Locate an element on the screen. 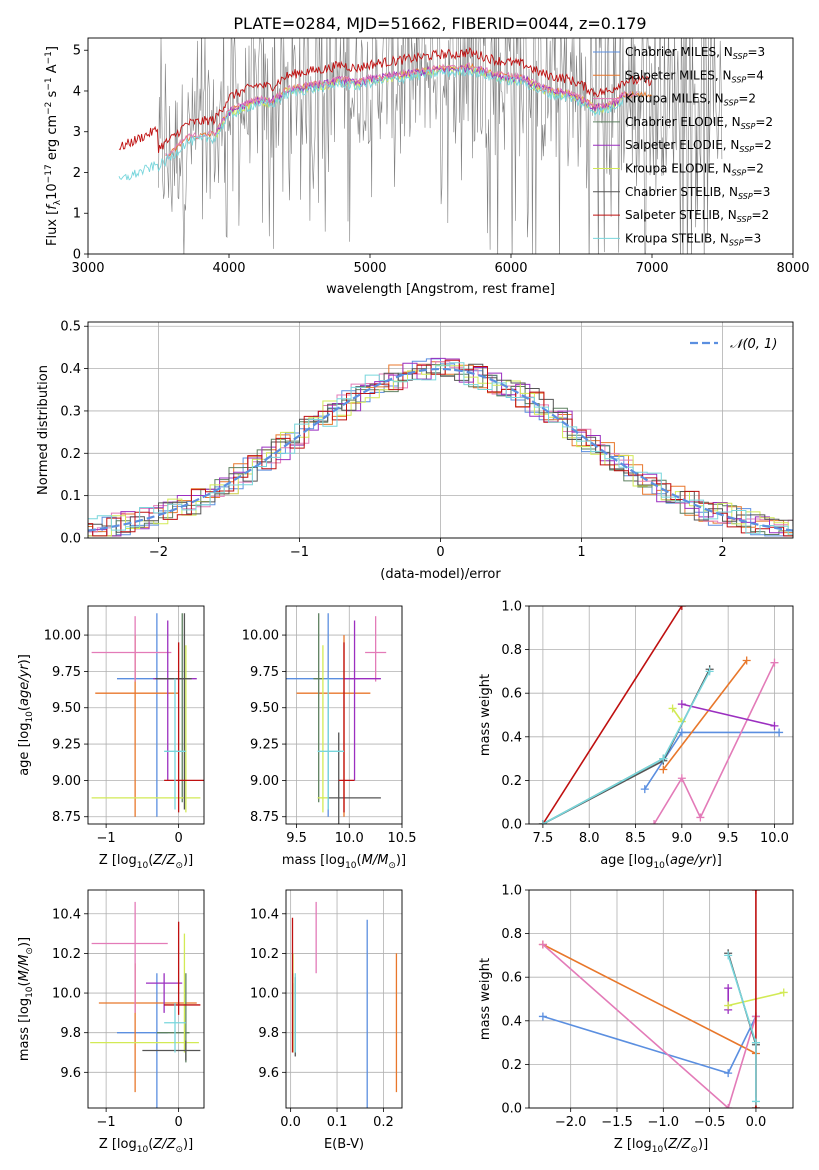 The image size is (819, 1170). label-part: −17 is located at coordinates (49, 173).